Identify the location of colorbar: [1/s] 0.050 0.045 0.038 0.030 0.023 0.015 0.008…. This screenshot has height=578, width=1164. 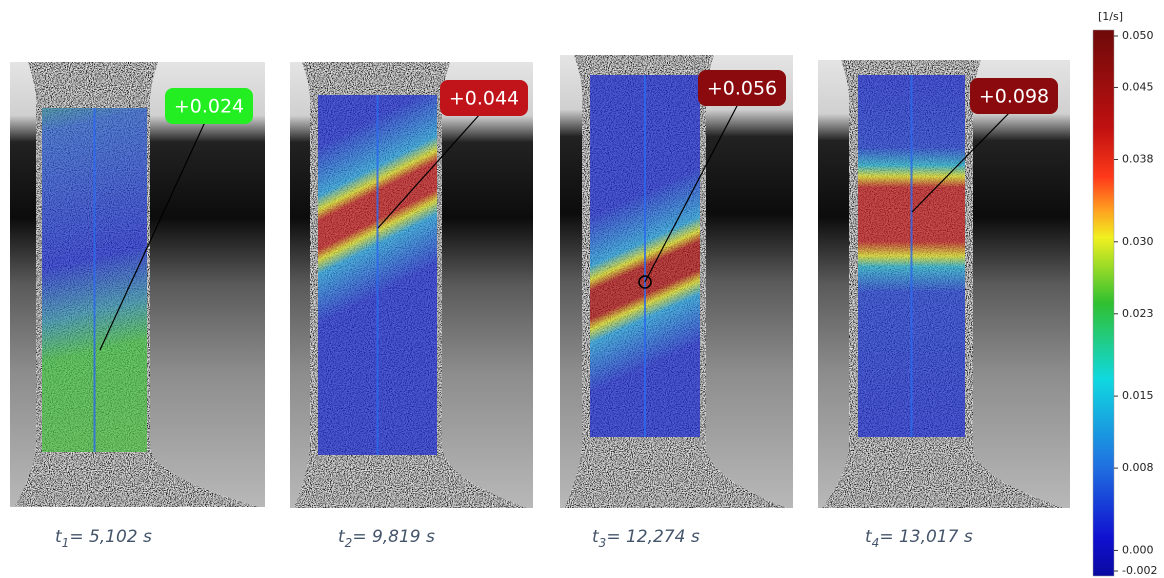
(1124, 293).